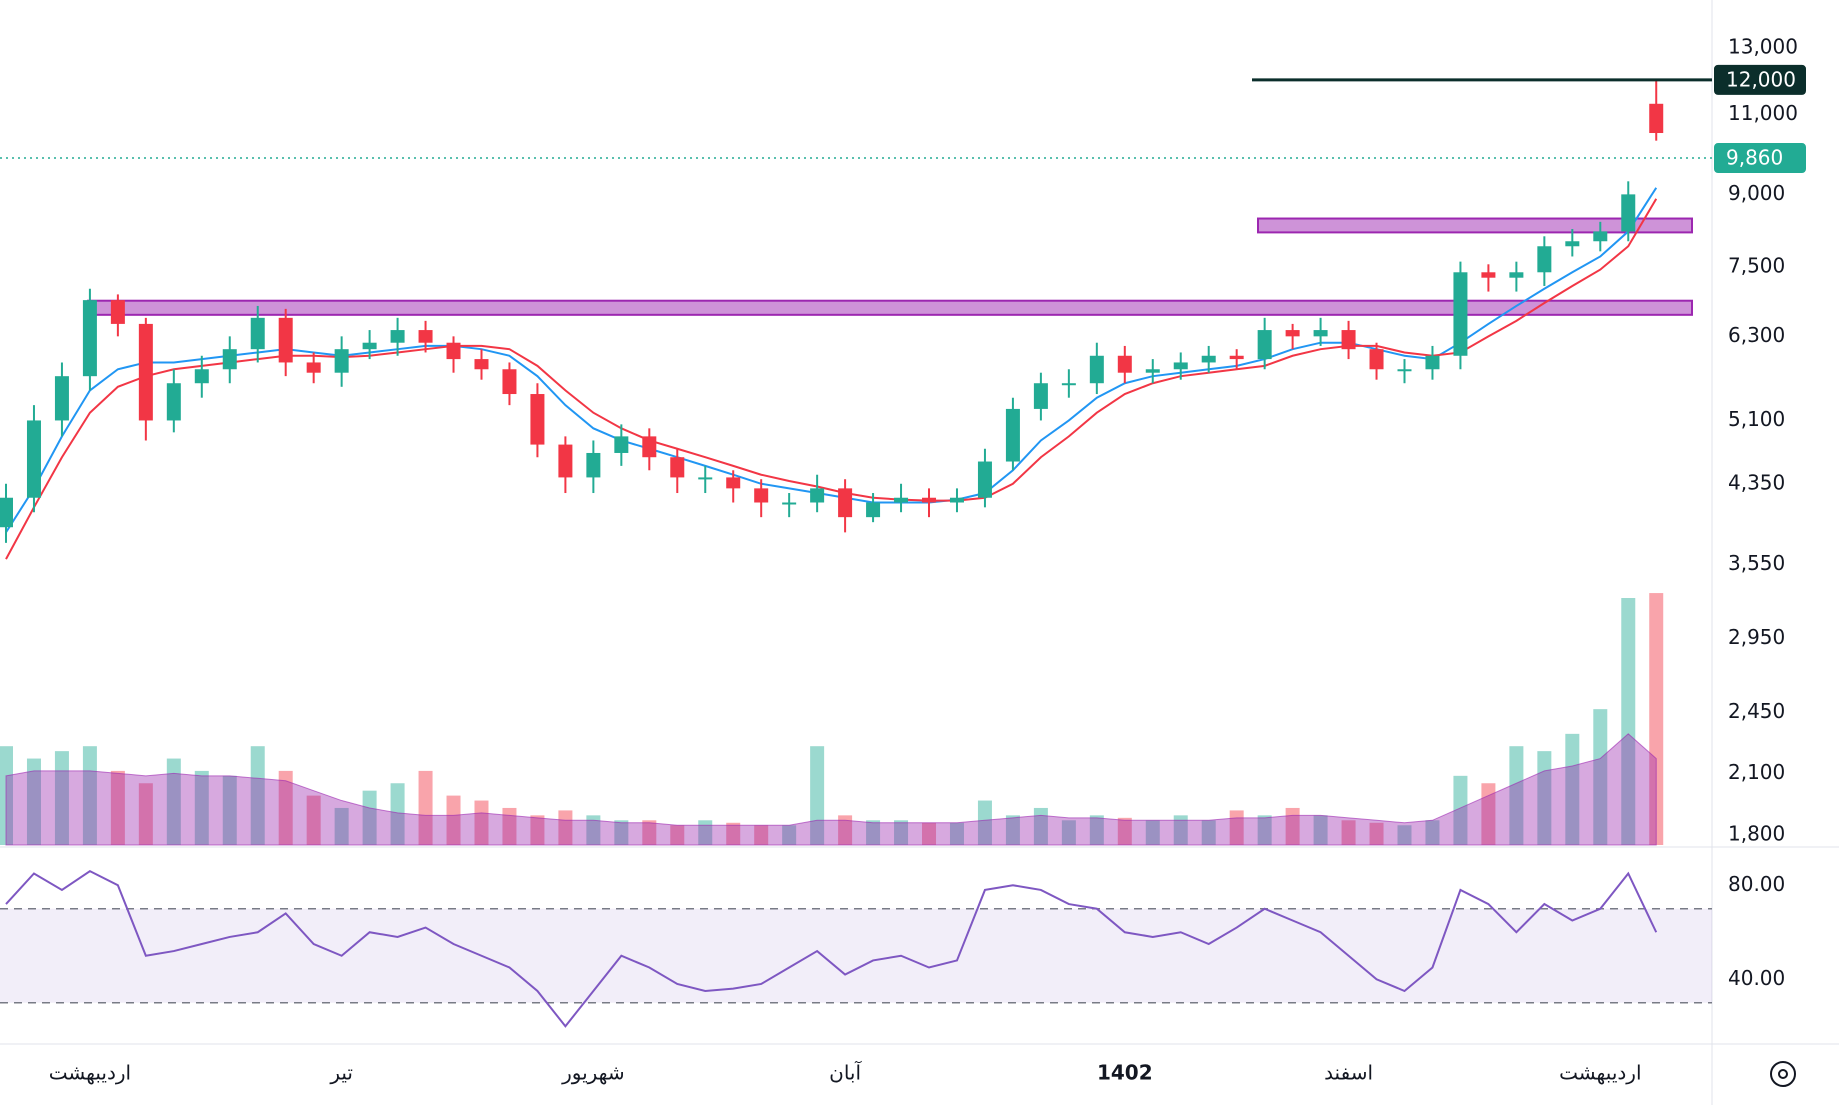  What do you see at coordinates (1763, 47) in the screenshot?
I see `y-tick-label: 13,000` at bounding box center [1763, 47].